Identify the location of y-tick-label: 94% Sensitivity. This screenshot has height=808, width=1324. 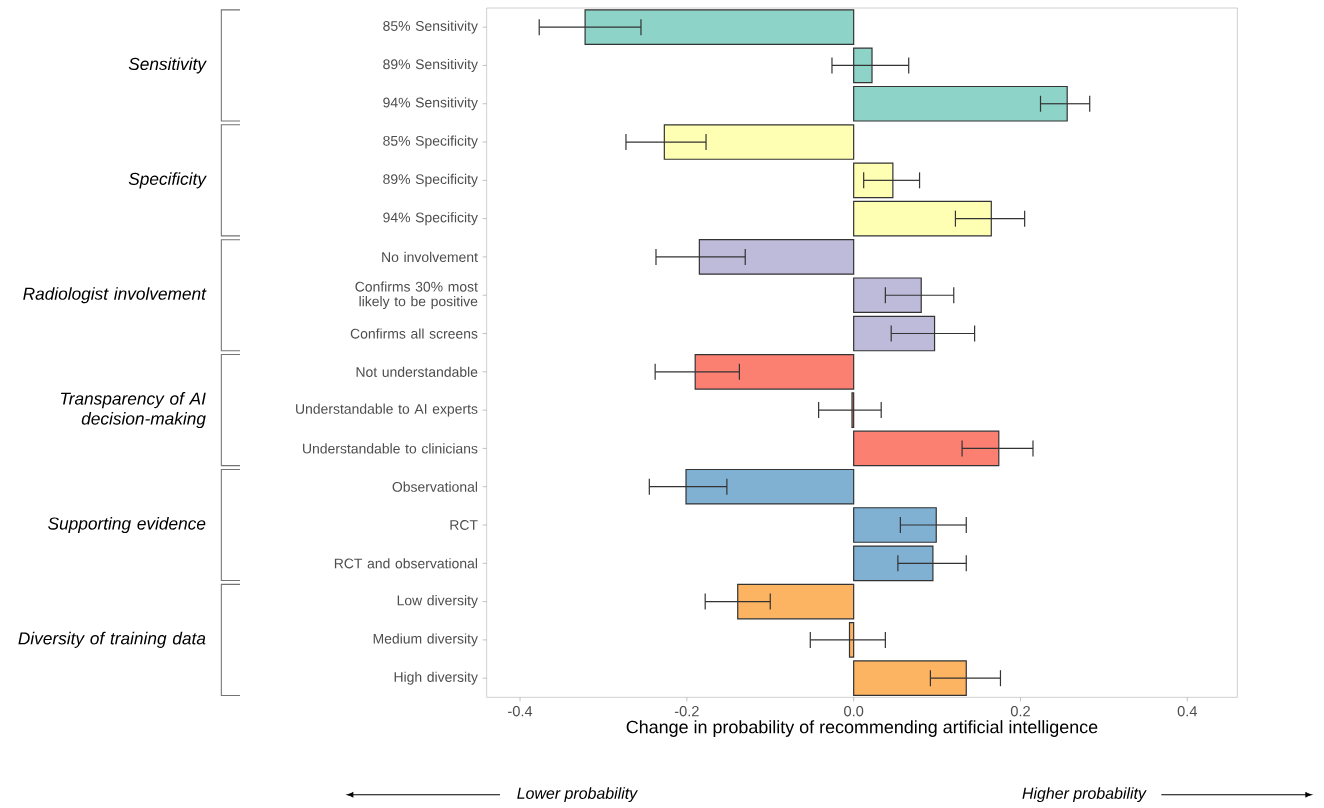
(430, 104).